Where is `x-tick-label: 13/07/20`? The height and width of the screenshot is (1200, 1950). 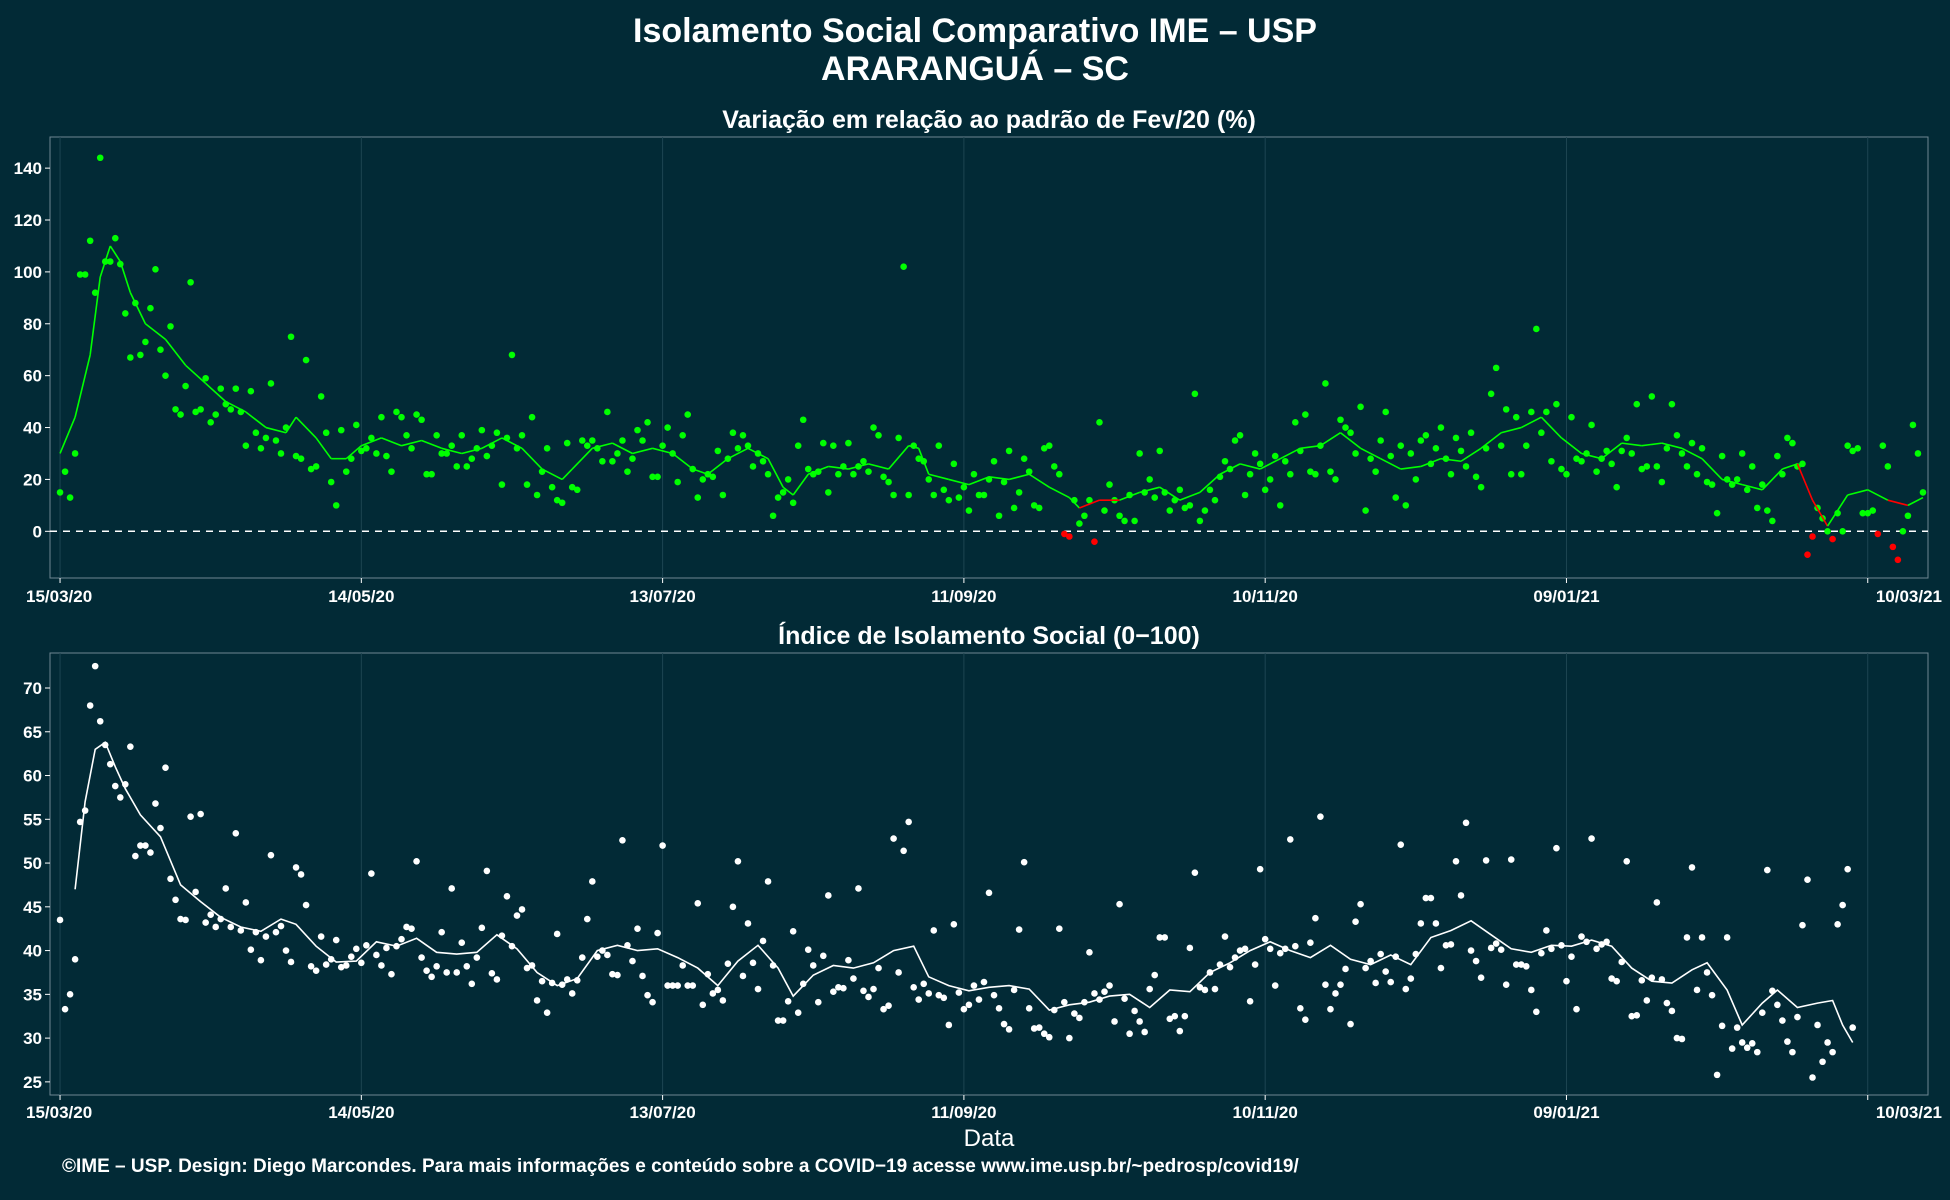
x-tick-label: 13/07/20 is located at coordinates (663, 596).